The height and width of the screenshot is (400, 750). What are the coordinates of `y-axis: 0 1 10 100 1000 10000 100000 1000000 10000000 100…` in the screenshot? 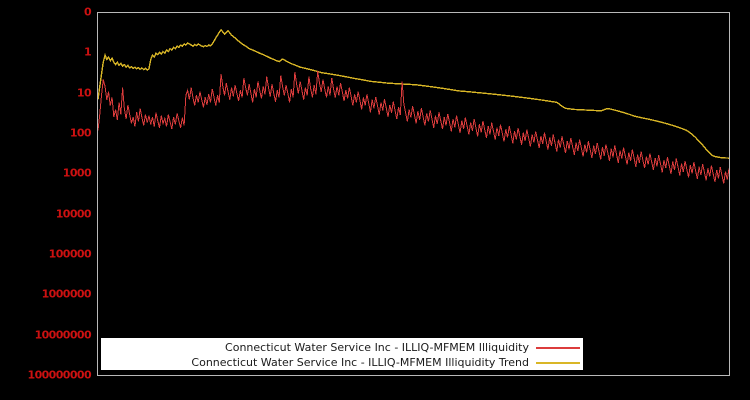 It's located at (48, 200).